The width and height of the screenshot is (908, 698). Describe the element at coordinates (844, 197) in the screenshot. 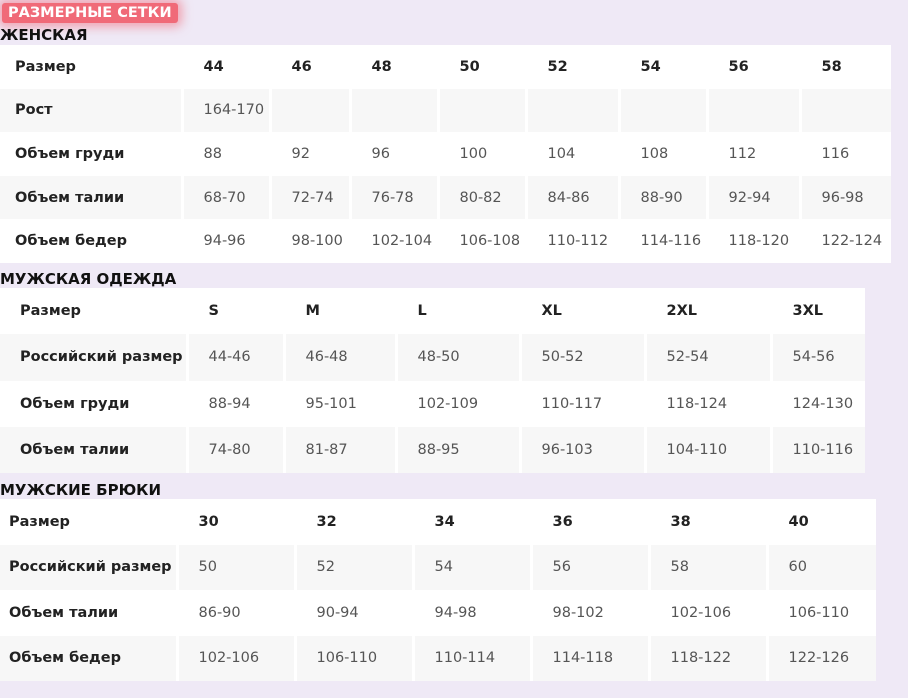

I see `table-cell: 96-98` at that location.